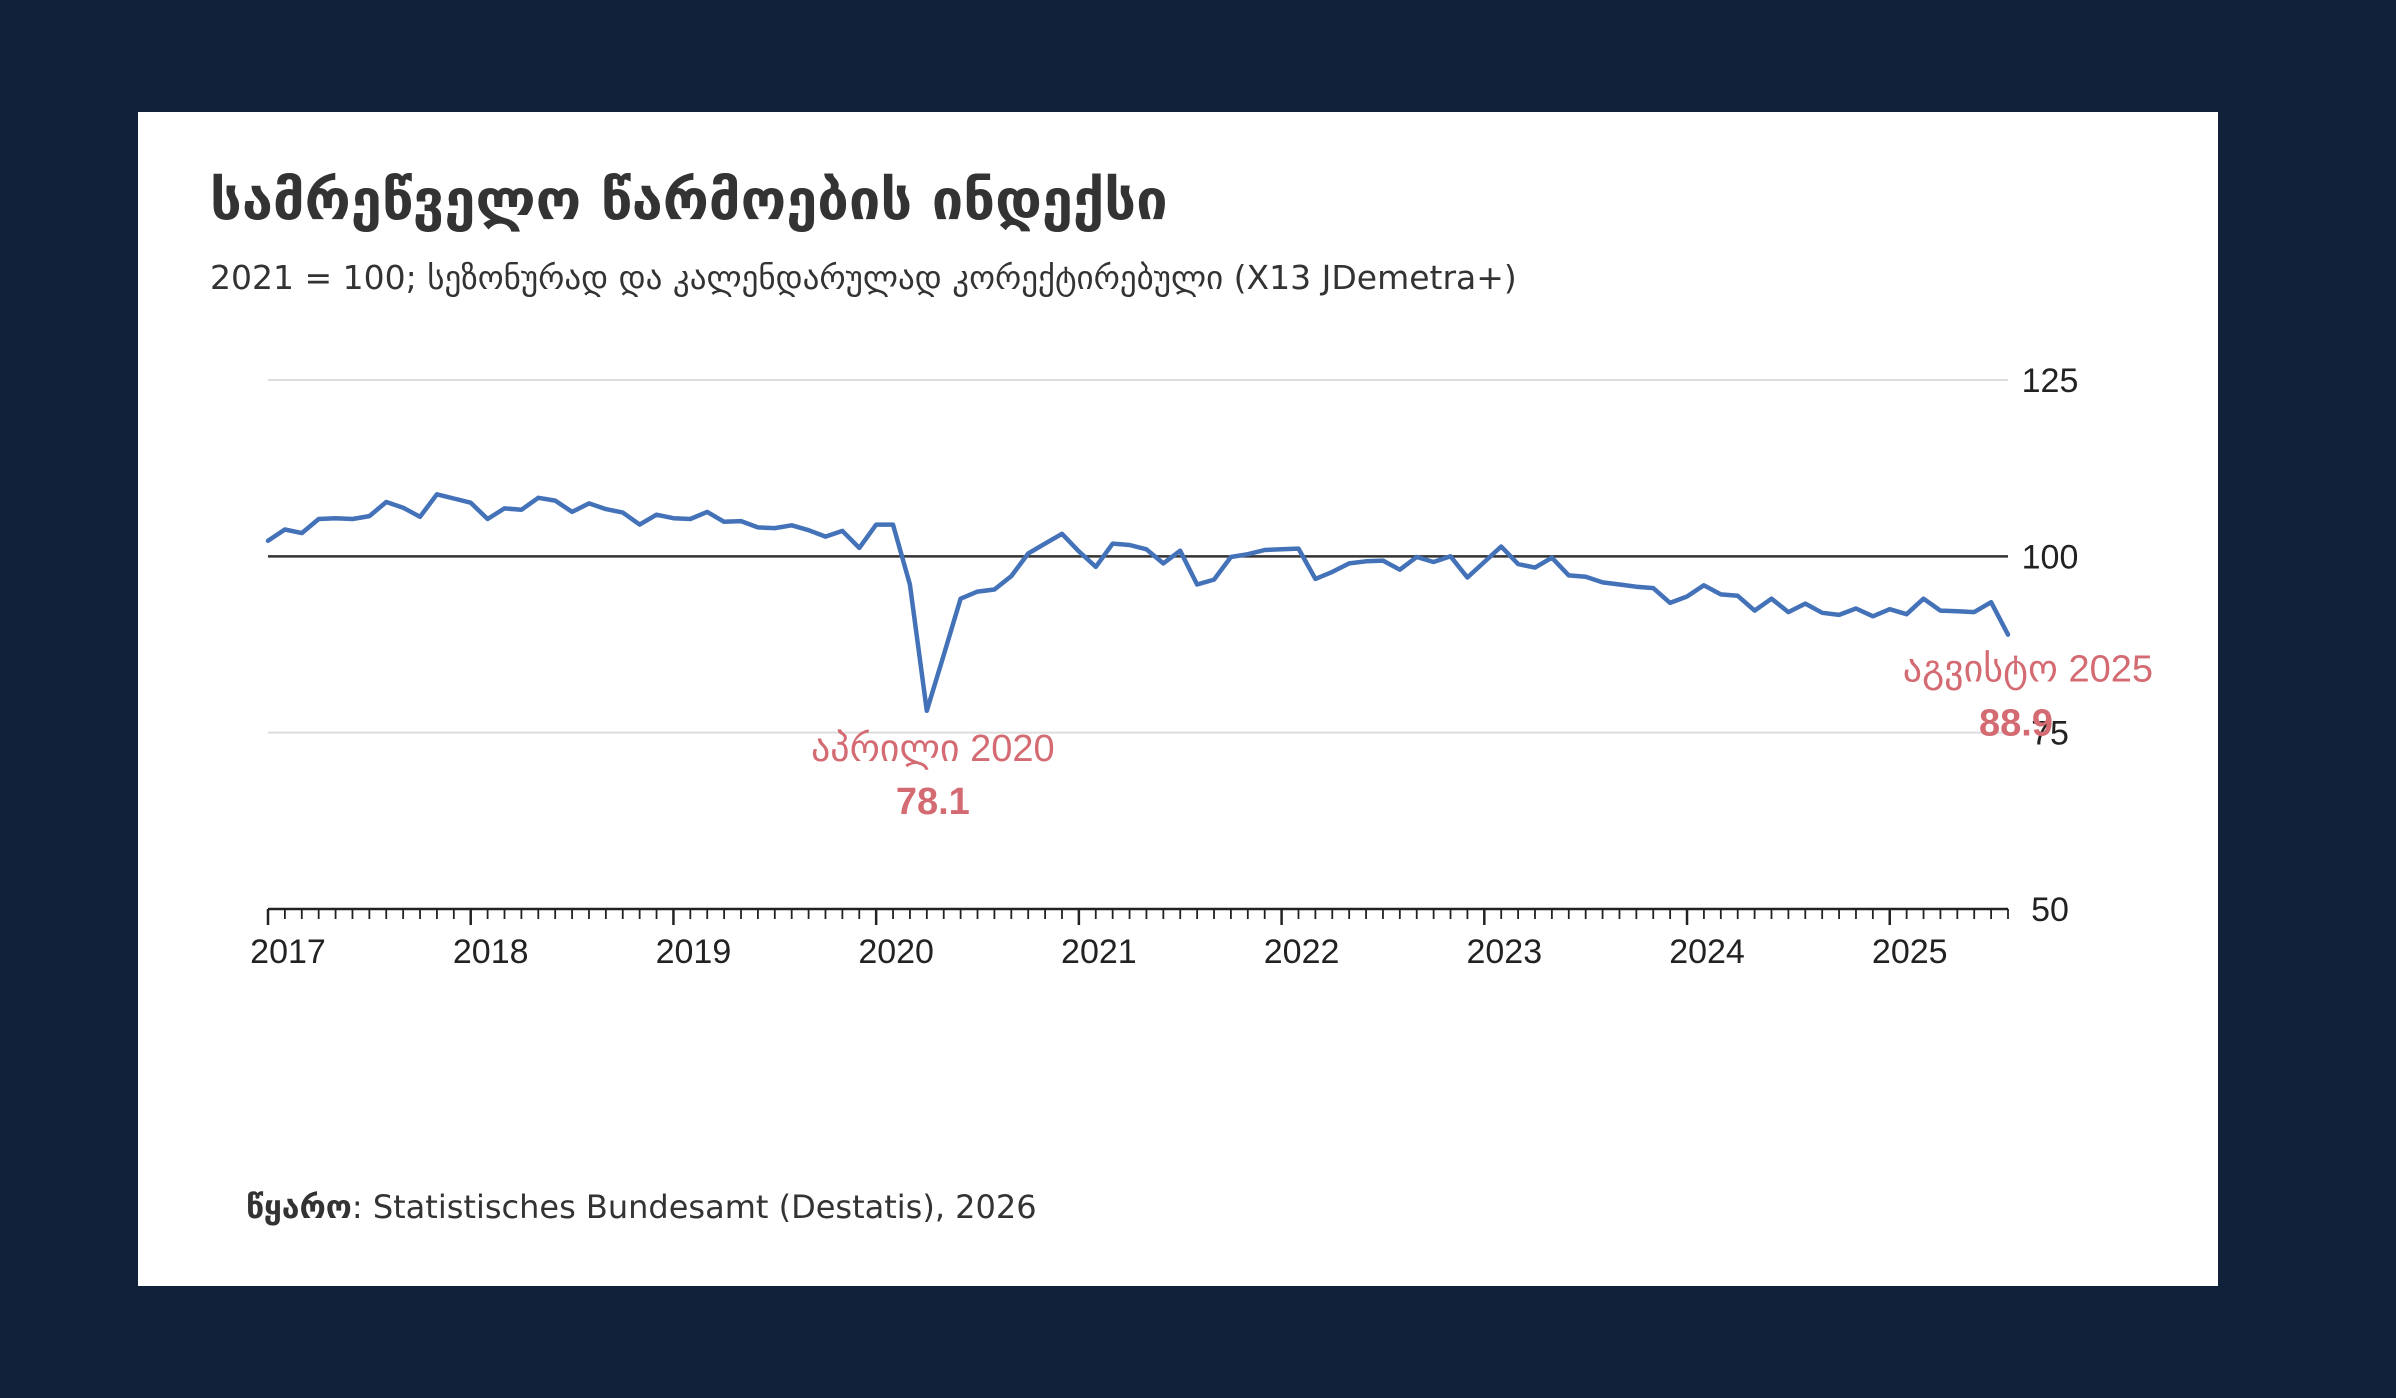 Image resolution: width=2396 pixels, height=1398 pixels. What do you see at coordinates (689, 200) in the screenshot?
I see `chart-title: სამრეწველო წარმოების ინდექსი` at bounding box center [689, 200].